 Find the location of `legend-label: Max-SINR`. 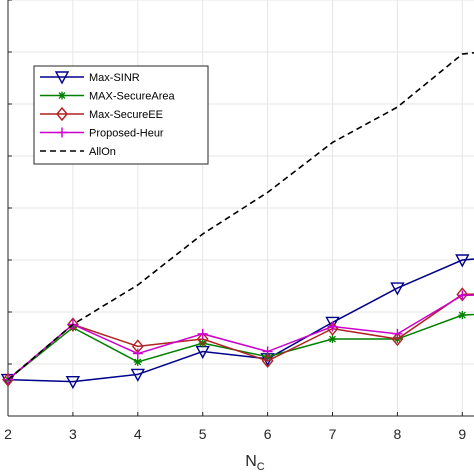

legend-label: Max-SINR is located at coordinates (114, 78).